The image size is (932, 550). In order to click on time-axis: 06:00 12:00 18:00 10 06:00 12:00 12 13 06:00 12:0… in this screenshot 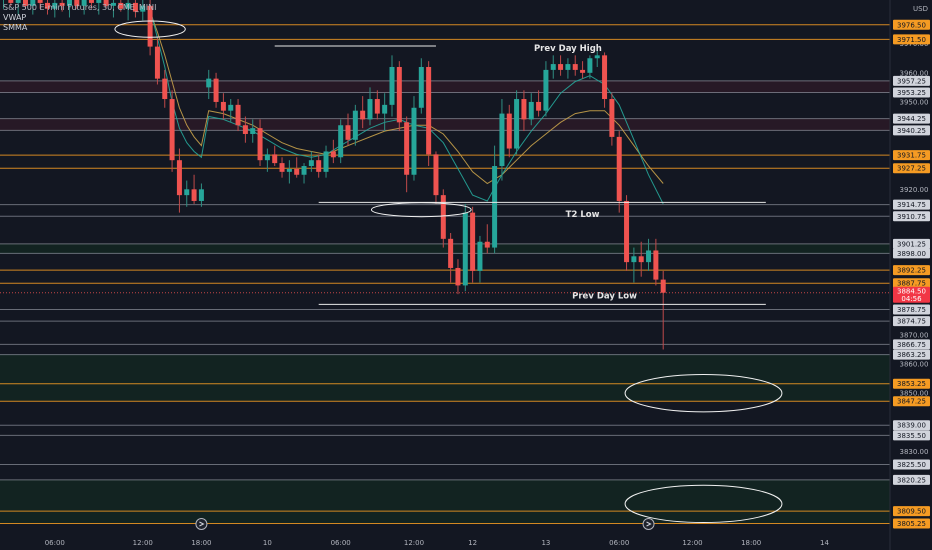, I will do `click(437, 543)`.